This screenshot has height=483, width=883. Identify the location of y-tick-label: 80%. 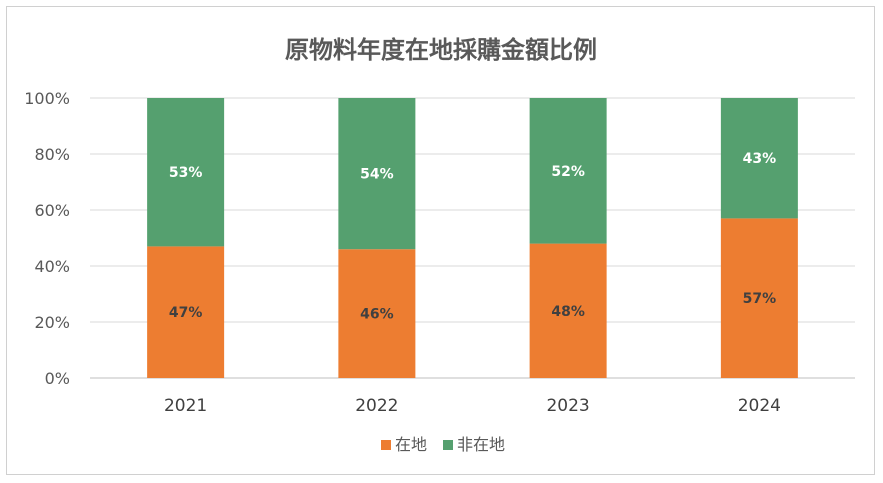
(52, 154).